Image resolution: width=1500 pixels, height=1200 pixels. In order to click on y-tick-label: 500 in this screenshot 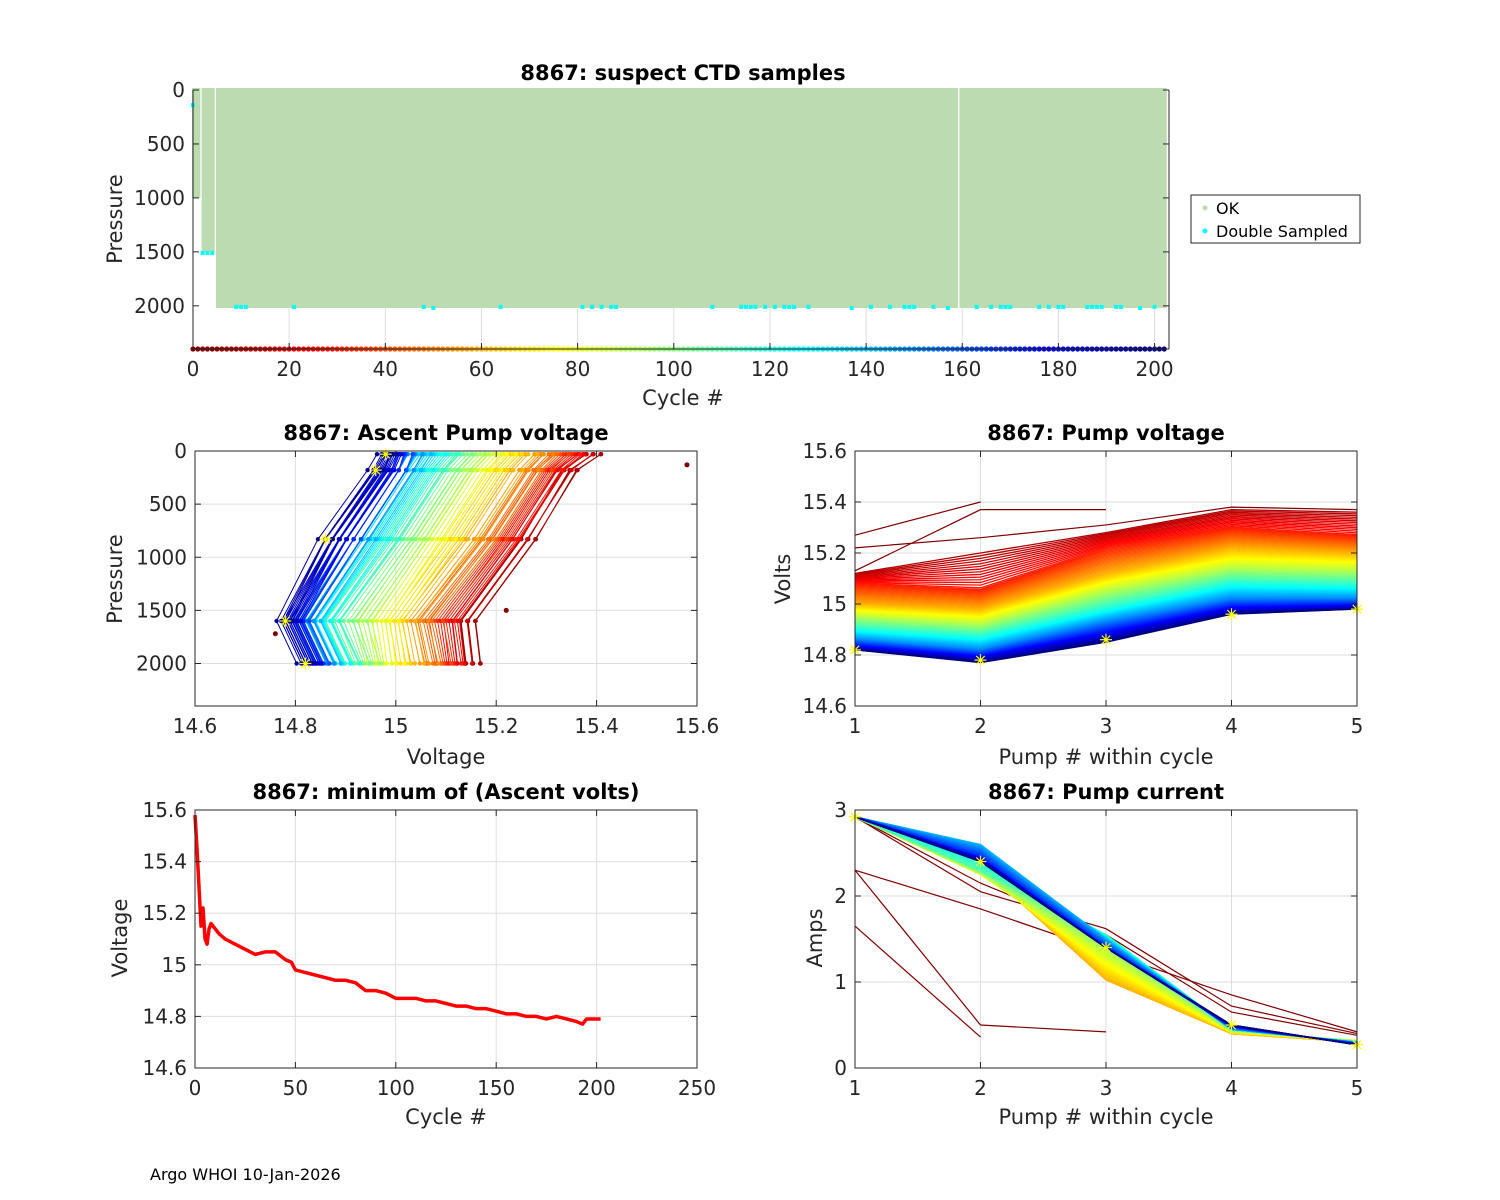, I will do `click(166, 144)`.